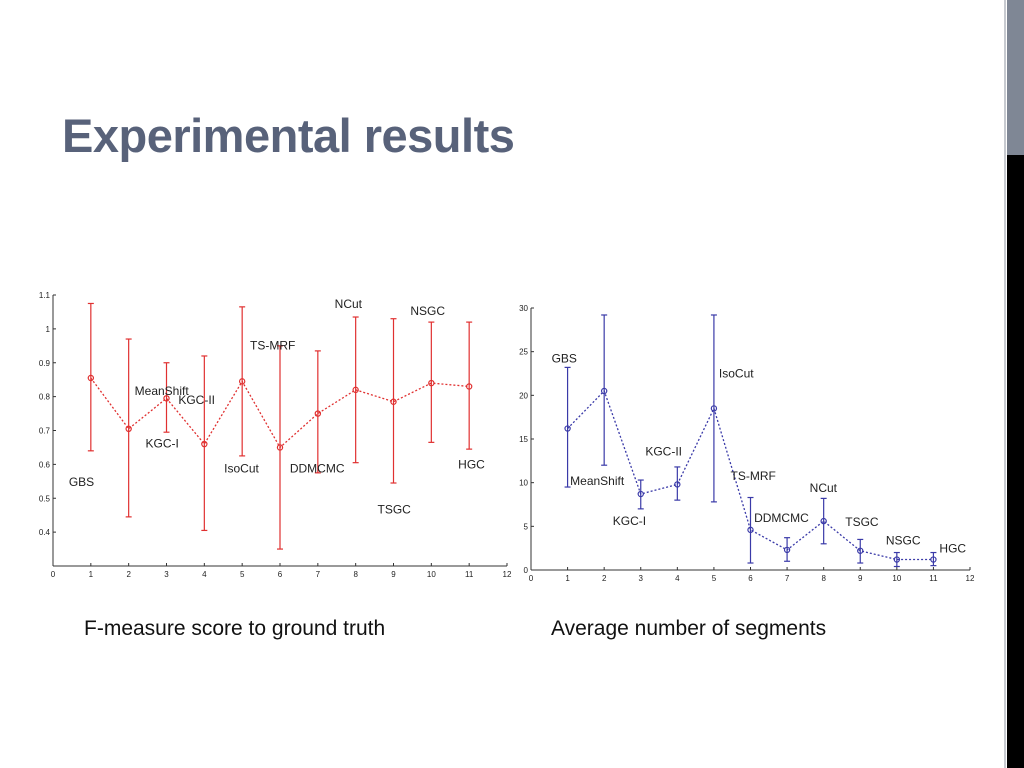  Describe the element at coordinates (526, 570) in the screenshot. I see `y-tick-label: 0` at that location.